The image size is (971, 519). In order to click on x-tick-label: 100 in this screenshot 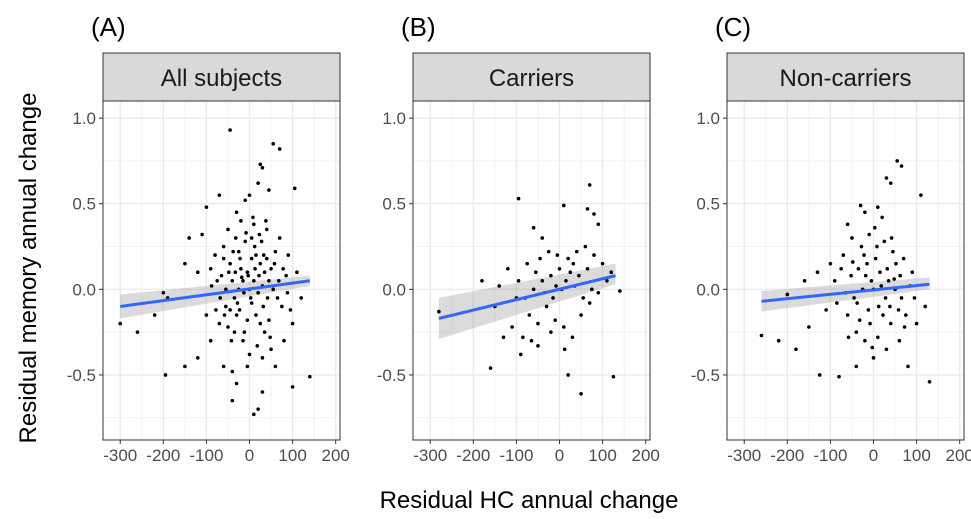, I will do `click(292, 455)`.